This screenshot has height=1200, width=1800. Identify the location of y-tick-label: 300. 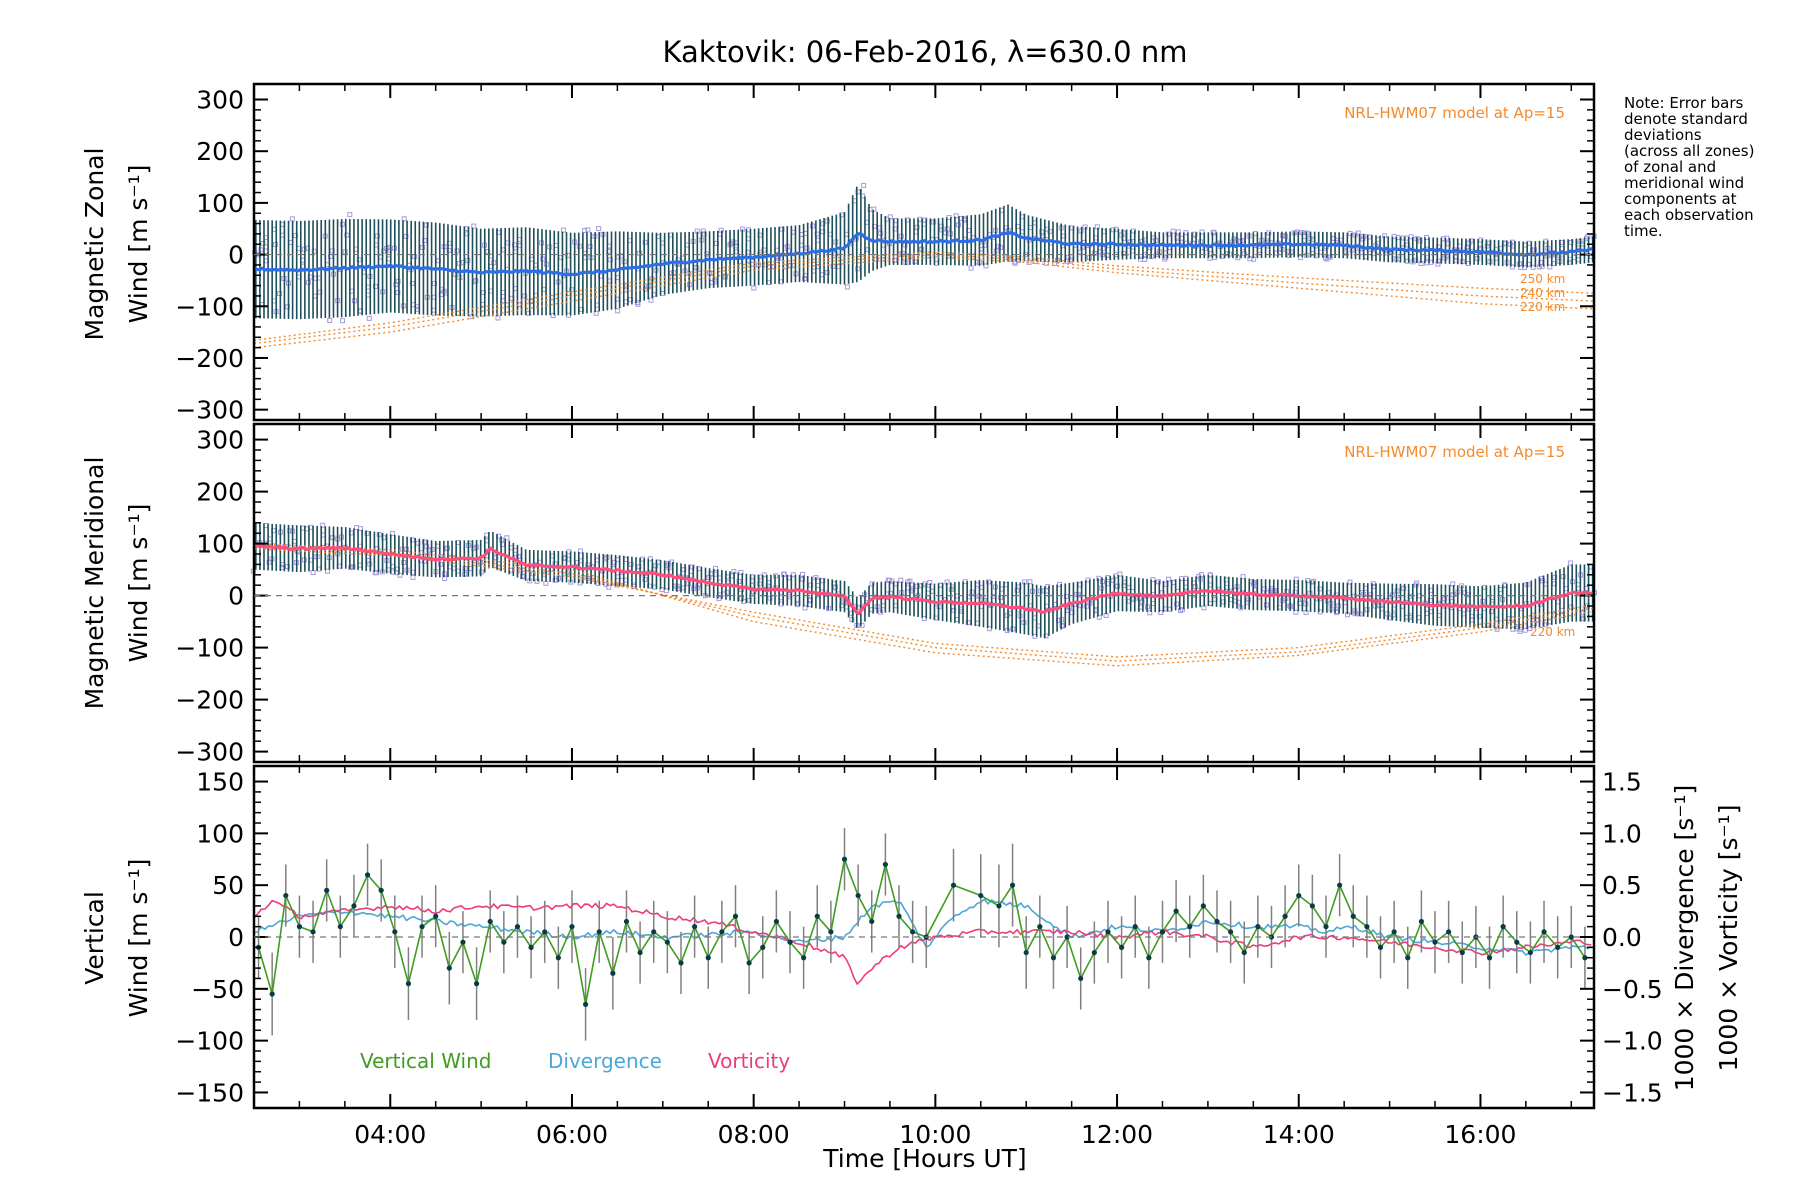
(220, 440).